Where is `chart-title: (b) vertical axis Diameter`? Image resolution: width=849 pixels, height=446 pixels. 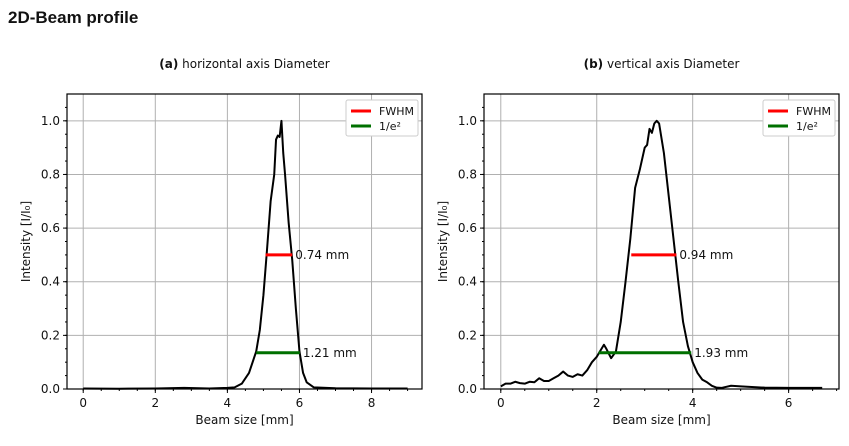
chart-title: (b) vertical axis Diameter is located at coordinates (662, 64).